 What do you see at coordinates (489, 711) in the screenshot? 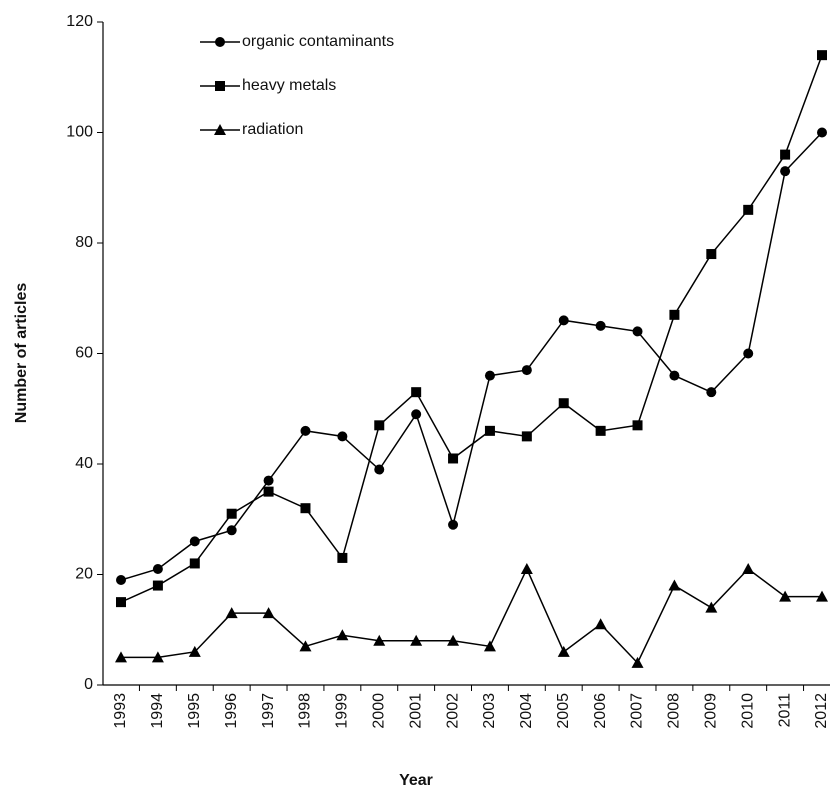
I see `x-tick-label: 2003` at bounding box center [489, 711].